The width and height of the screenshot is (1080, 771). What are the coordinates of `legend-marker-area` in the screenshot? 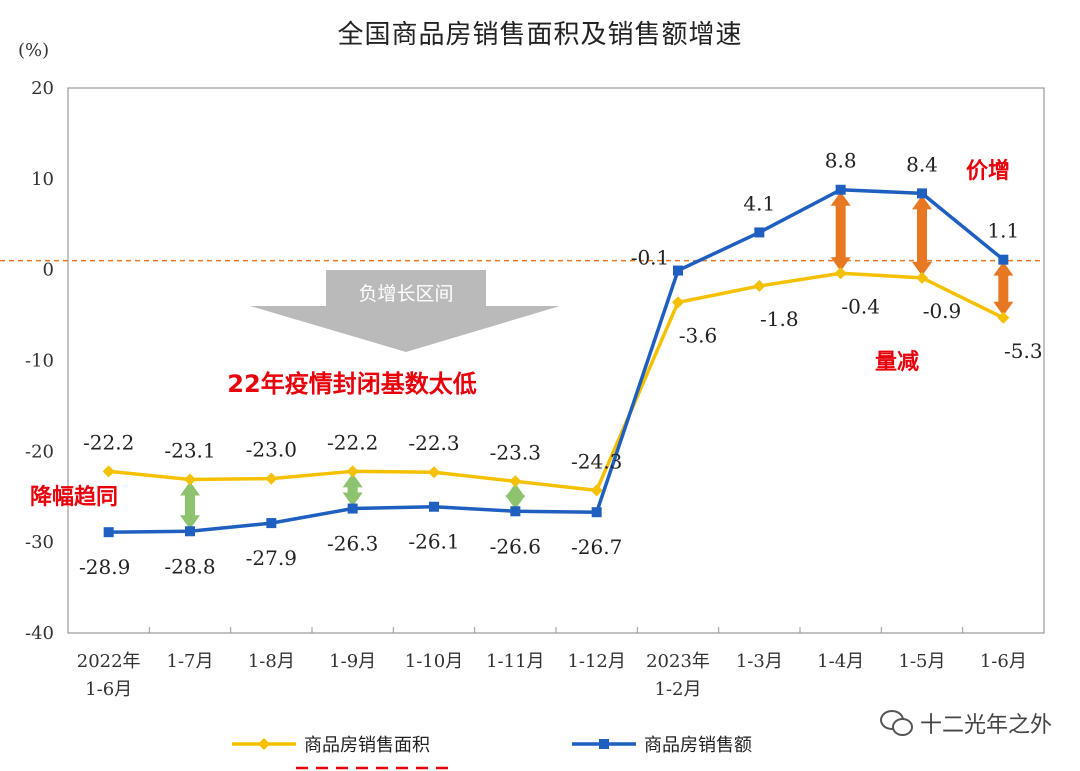 It's located at (264, 744).